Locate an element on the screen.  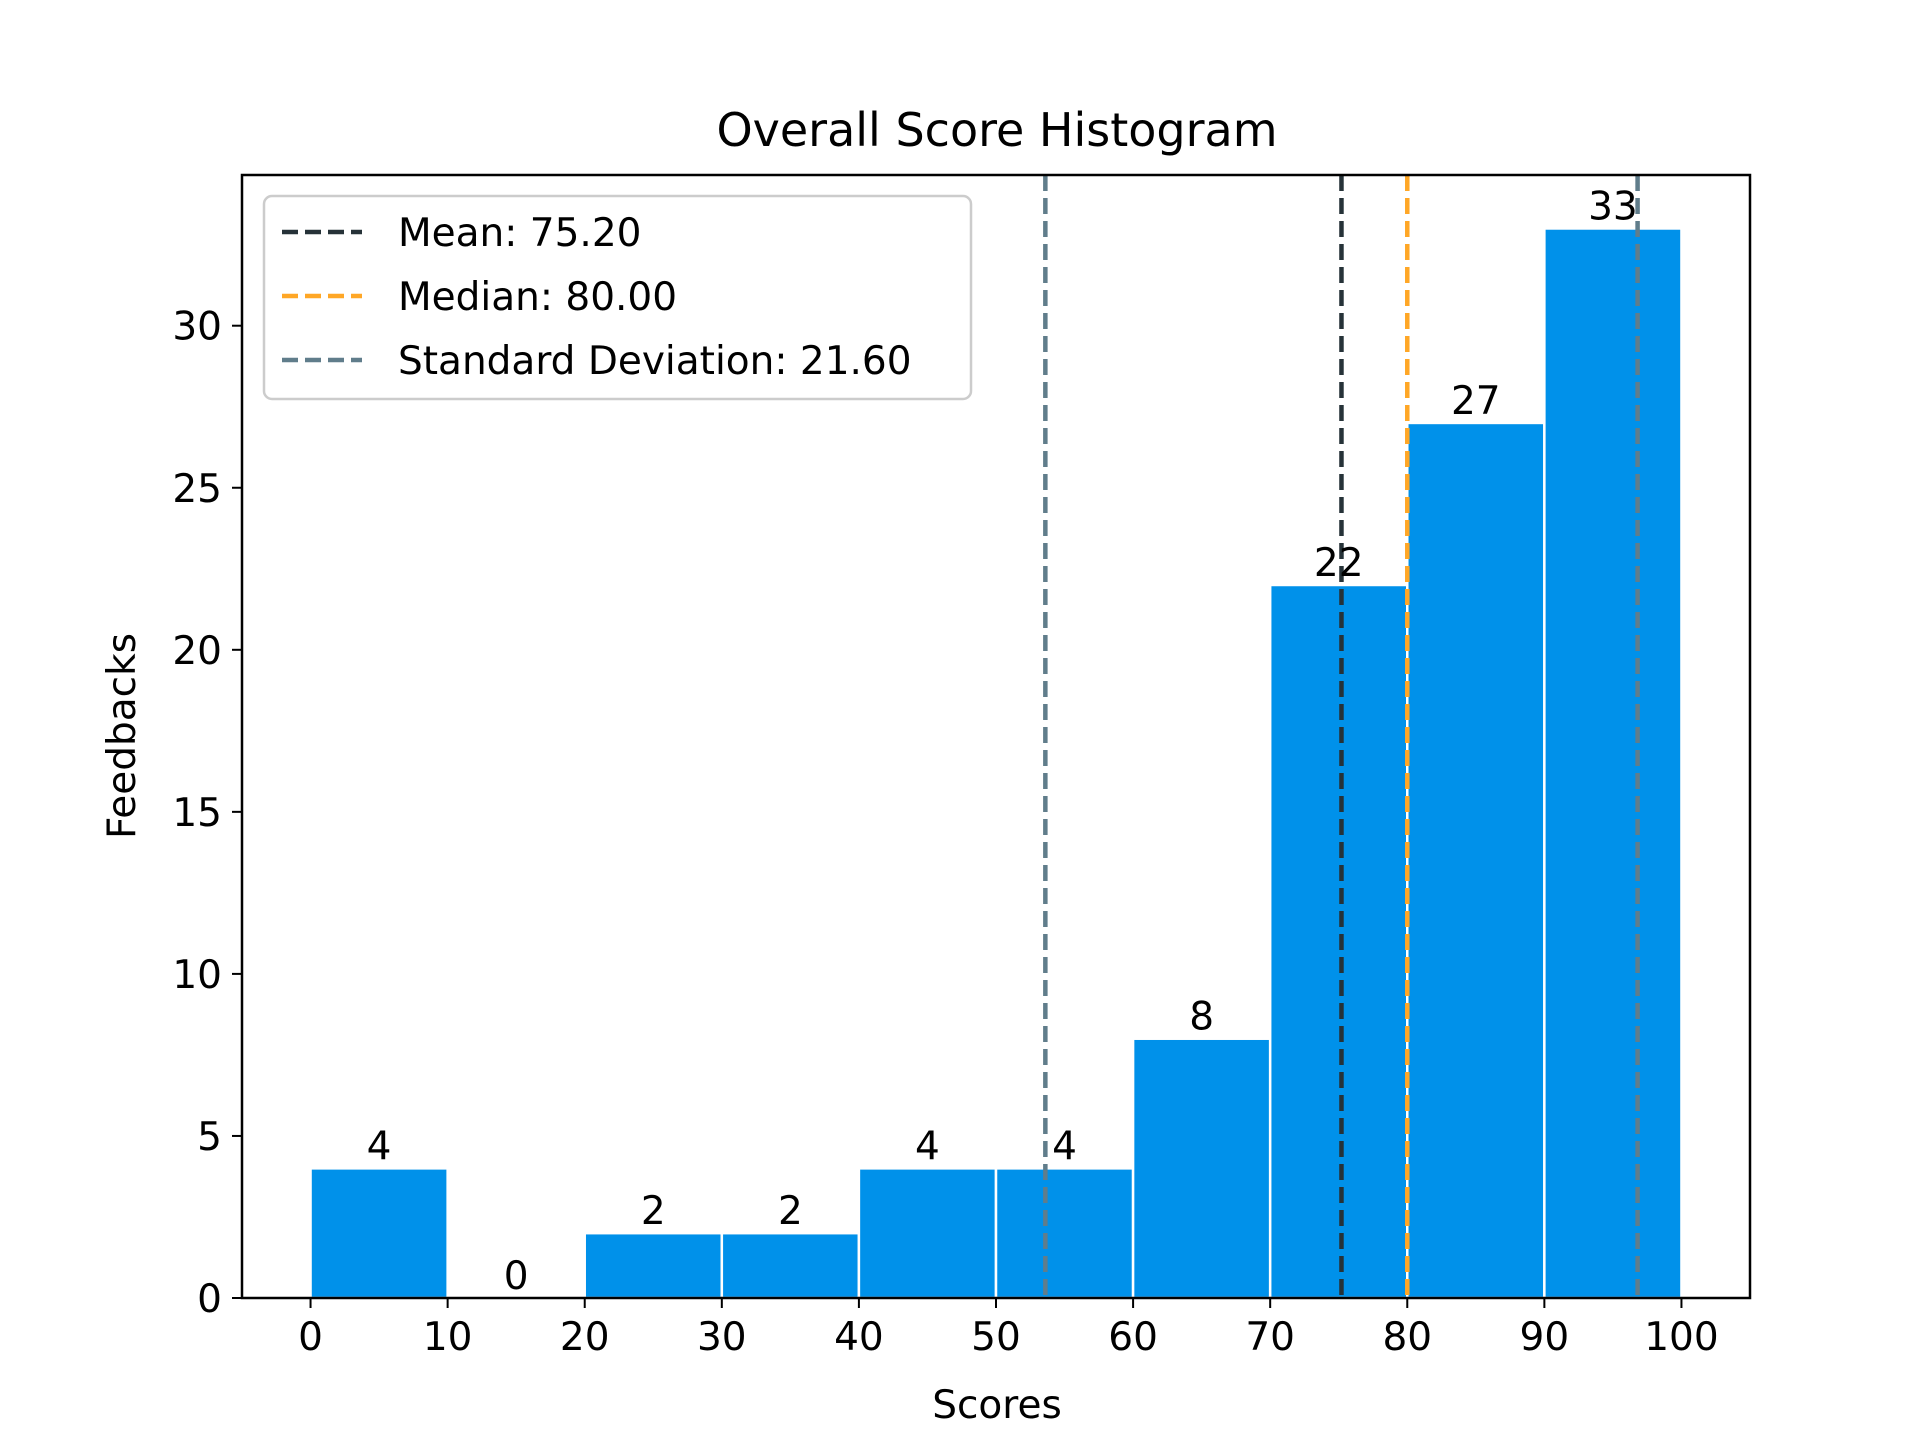
x-axis-label: Scores is located at coordinates (997, 1405).